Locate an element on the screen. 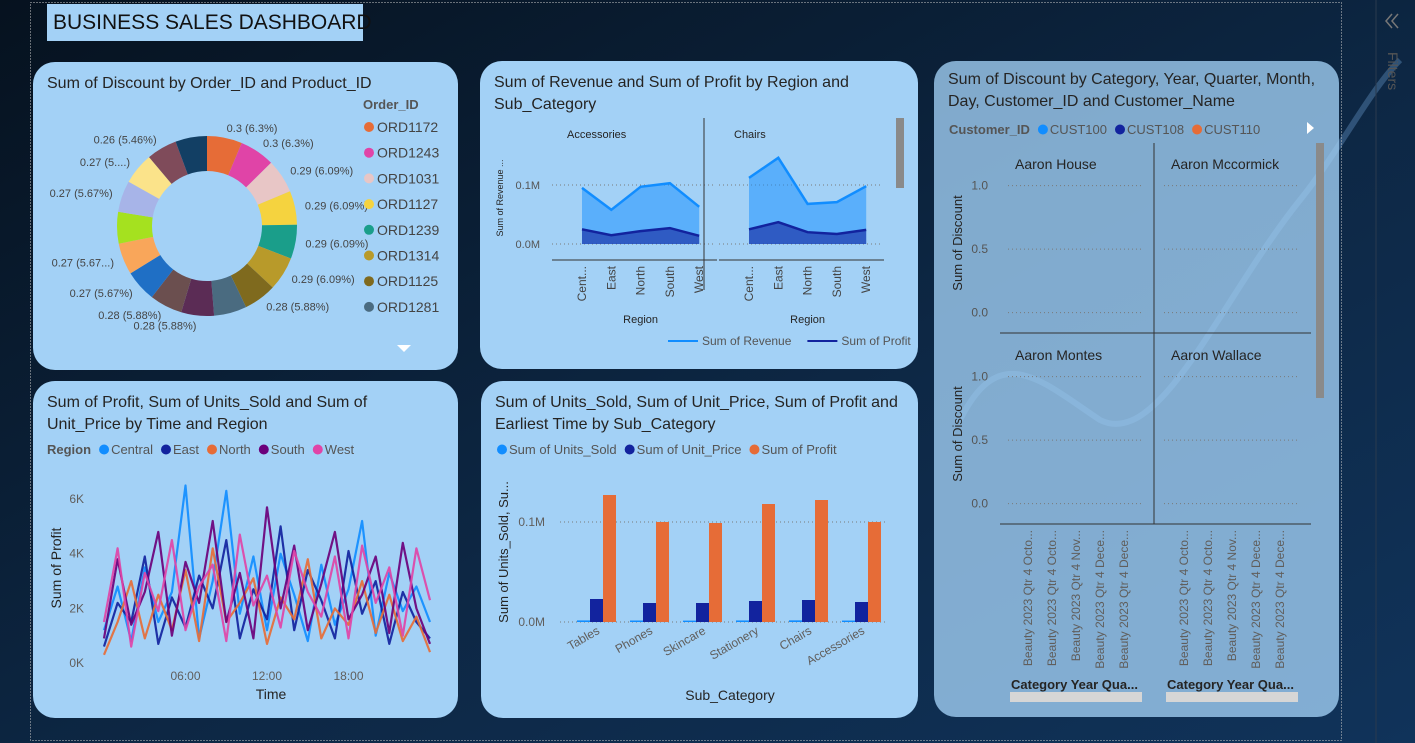 This screenshot has height=743, width=1415. title-box is located at coordinates (205, 22).